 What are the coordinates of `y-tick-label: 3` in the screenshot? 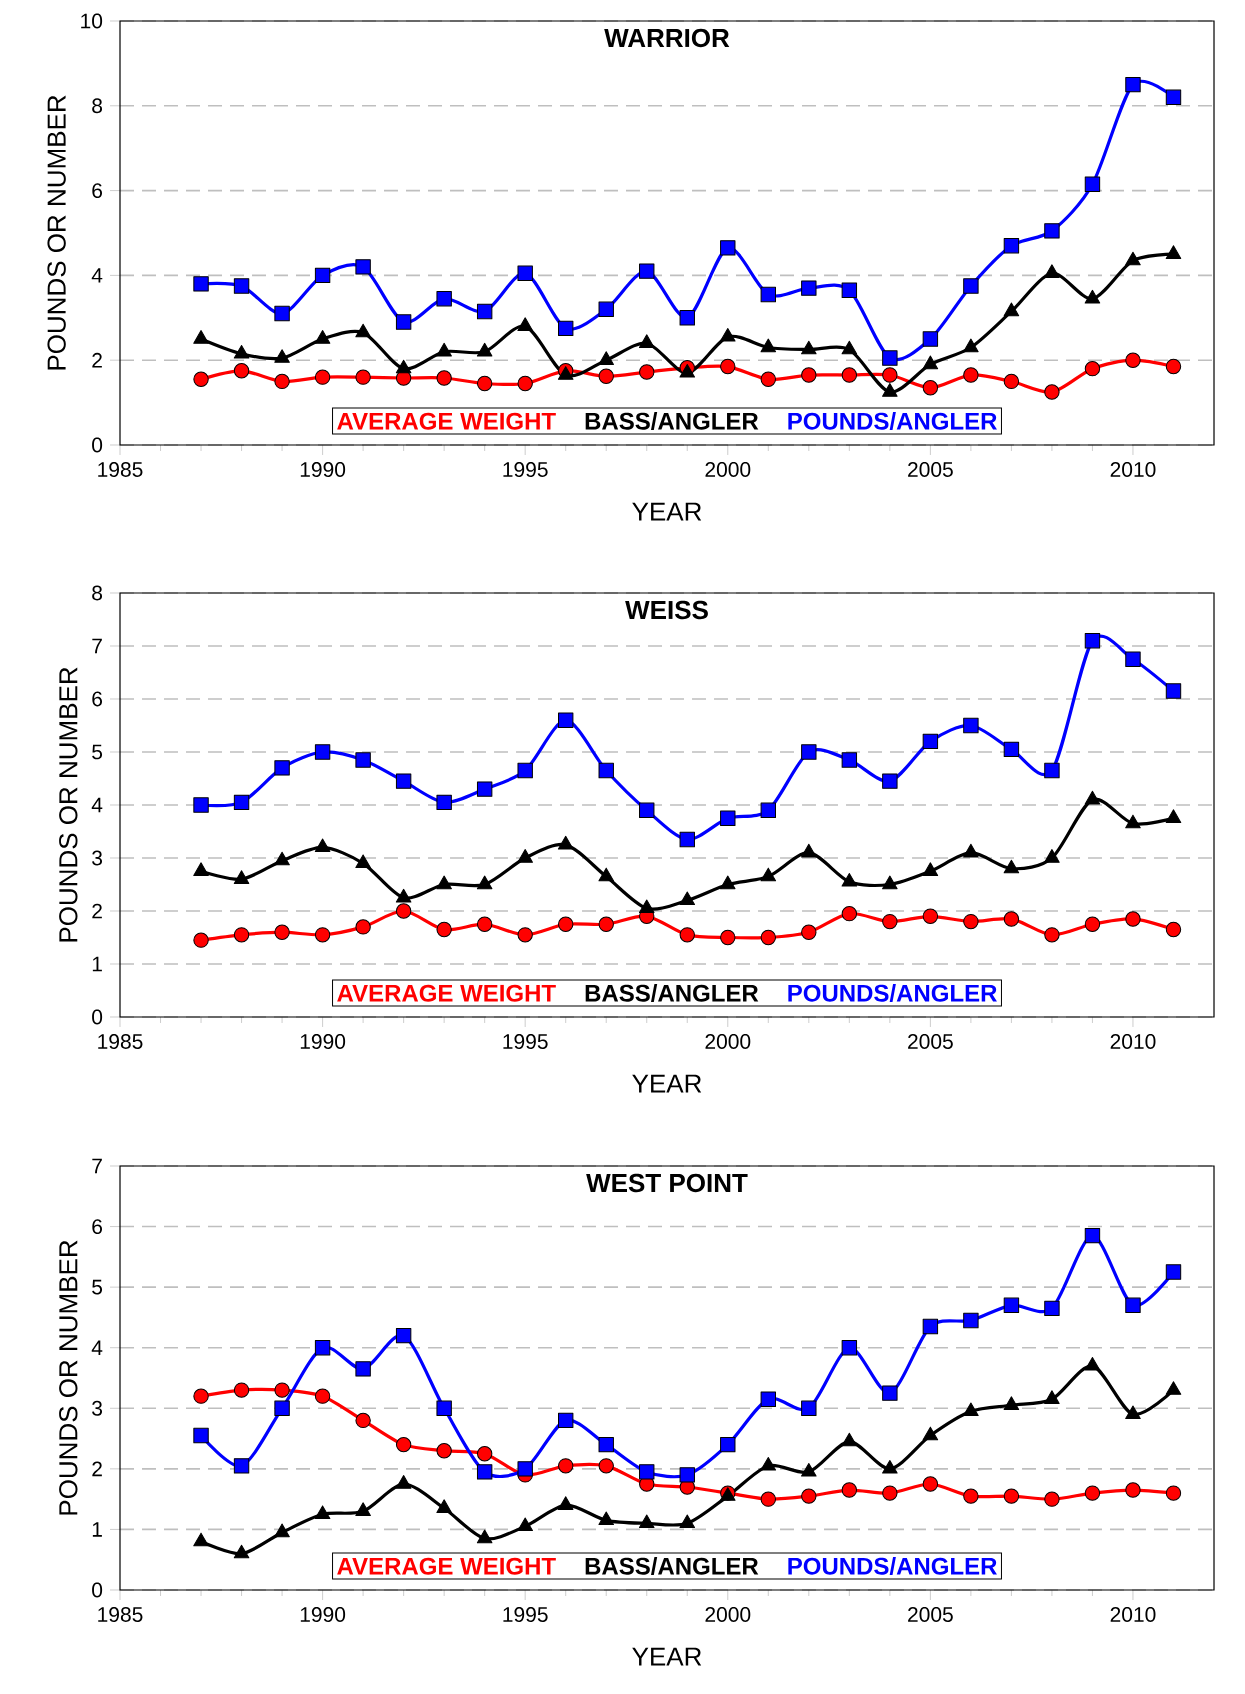 It's located at (97, 858).